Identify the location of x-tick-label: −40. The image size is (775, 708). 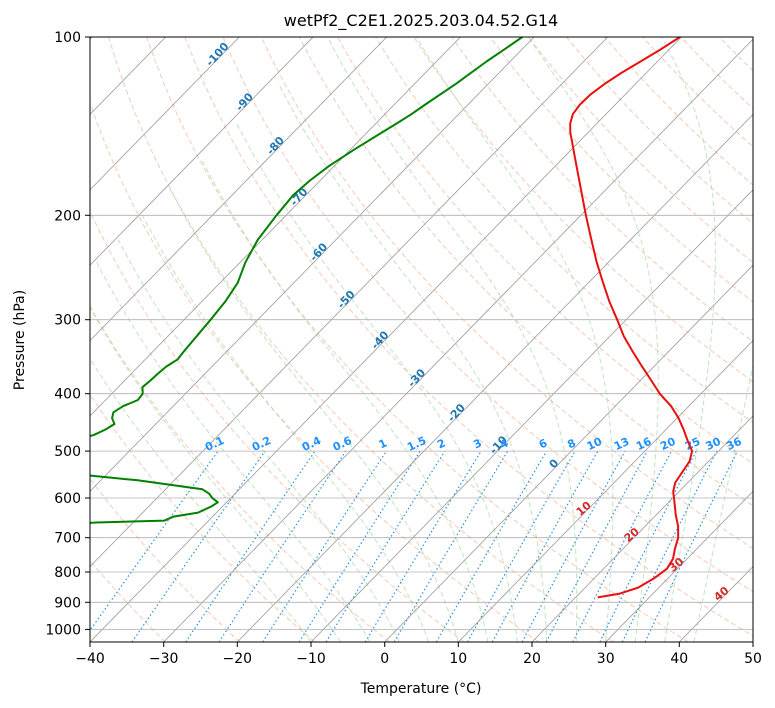
(90, 659).